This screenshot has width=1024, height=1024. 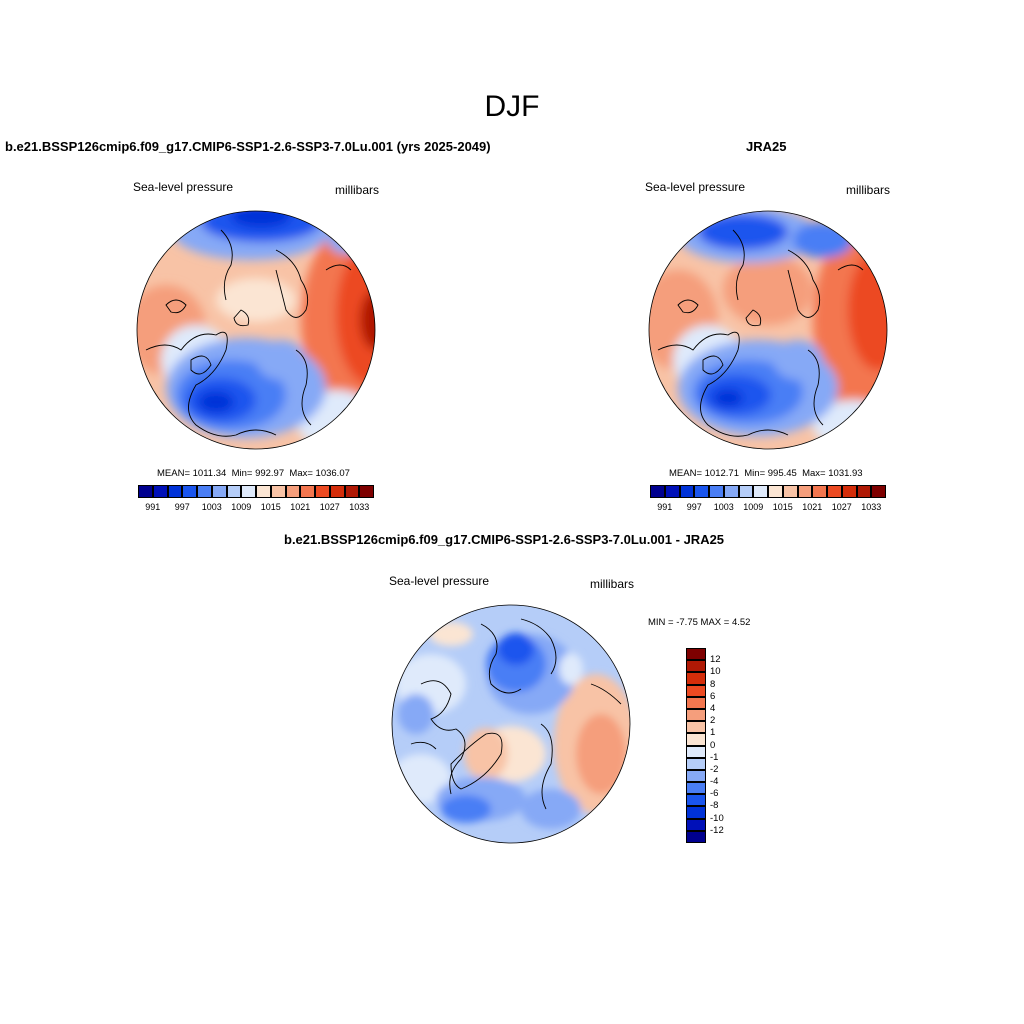 What do you see at coordinates (717, 830) in the screenshot?
I see `colorbar-tick-label: -12` at bounding box center [717, 830].